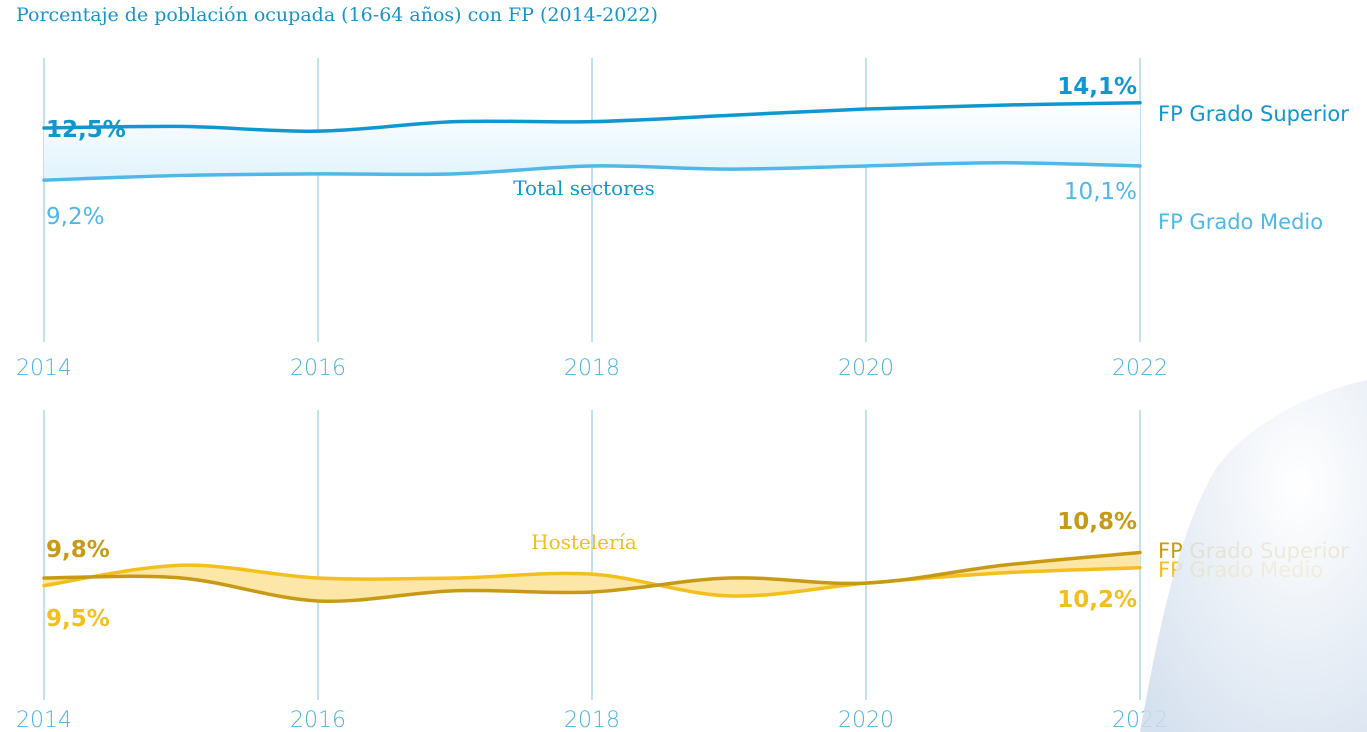 The height and width of the screenshot is (732, 1367). What do you see at coordinates (44, 720) in the screenshot?
I see `hosteleria-tick-2014: 2014` at bounding box center [44, 720].